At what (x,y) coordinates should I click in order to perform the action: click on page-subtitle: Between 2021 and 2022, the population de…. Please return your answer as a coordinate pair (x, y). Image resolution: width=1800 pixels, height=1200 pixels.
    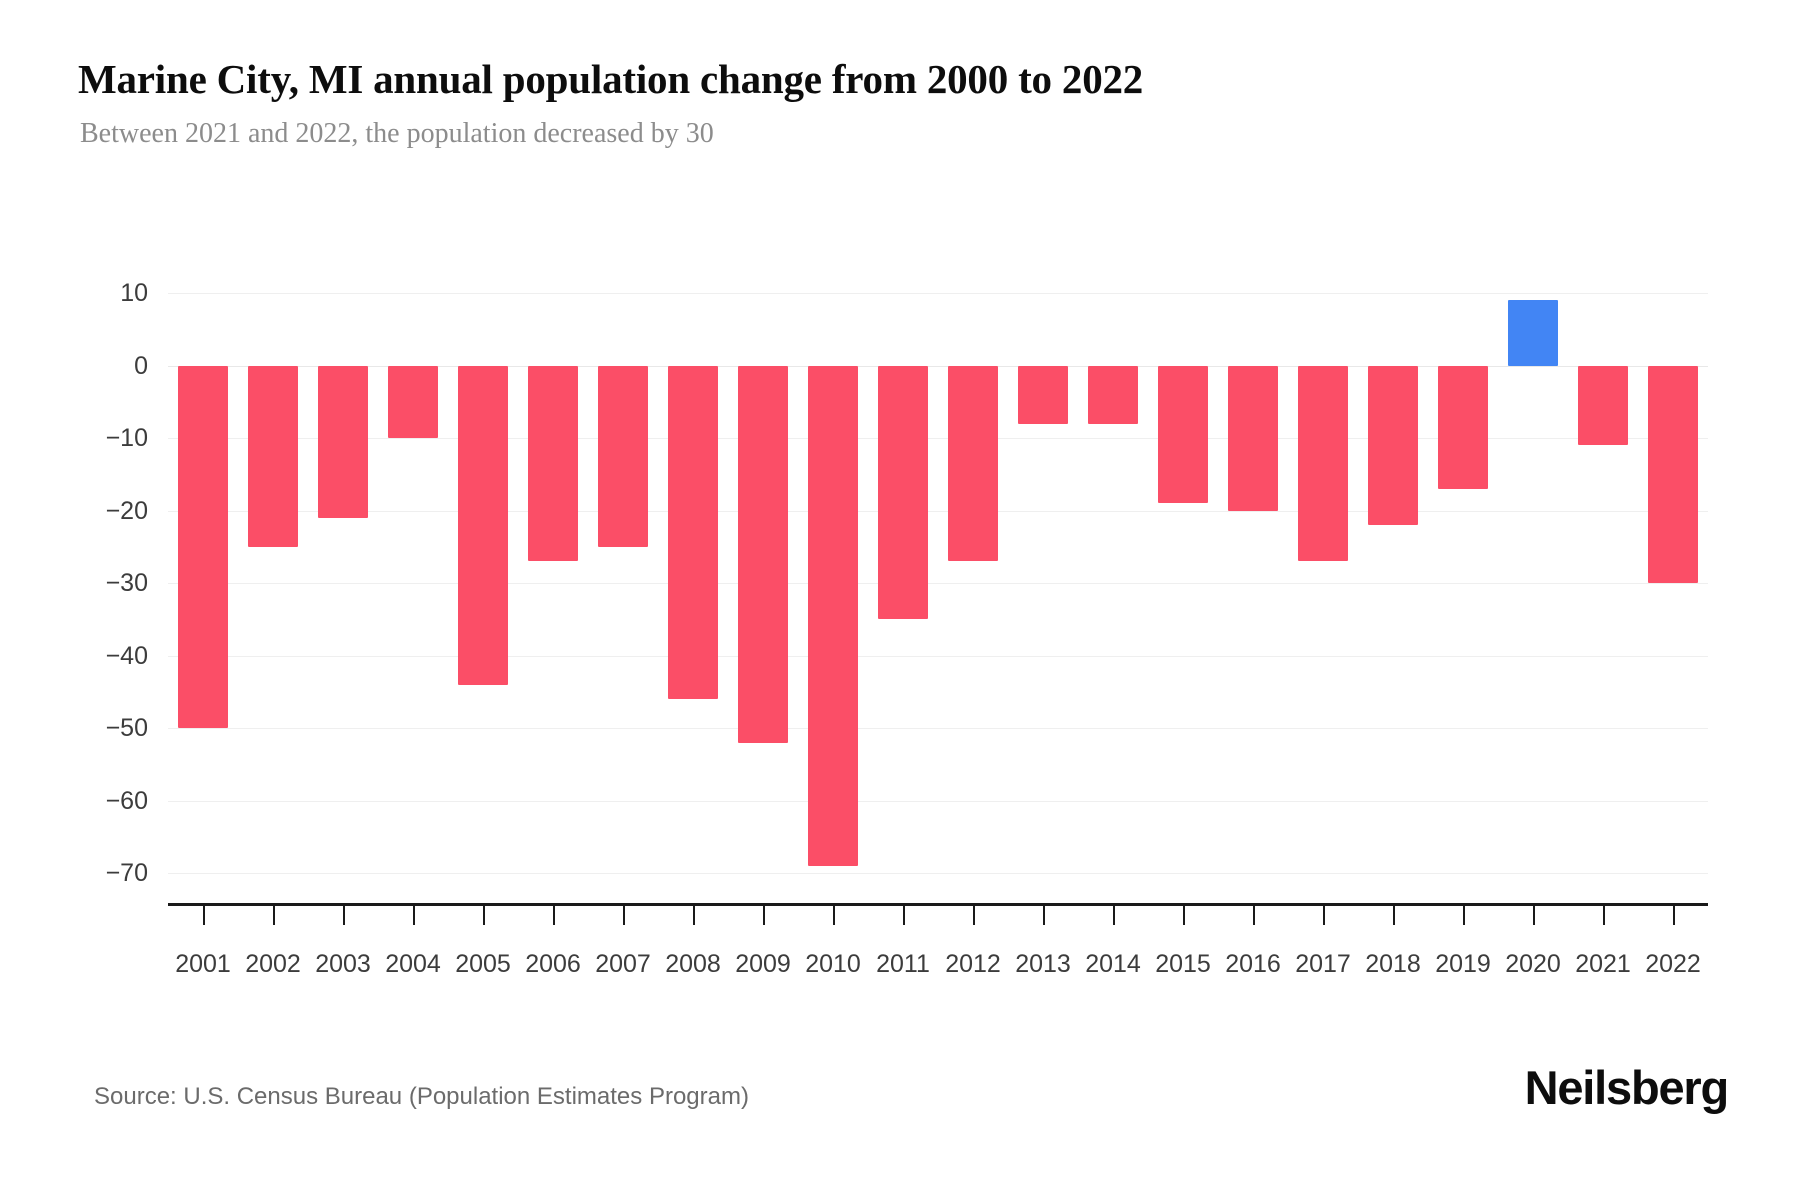
    Looking at the image, I should click on (397, 133).